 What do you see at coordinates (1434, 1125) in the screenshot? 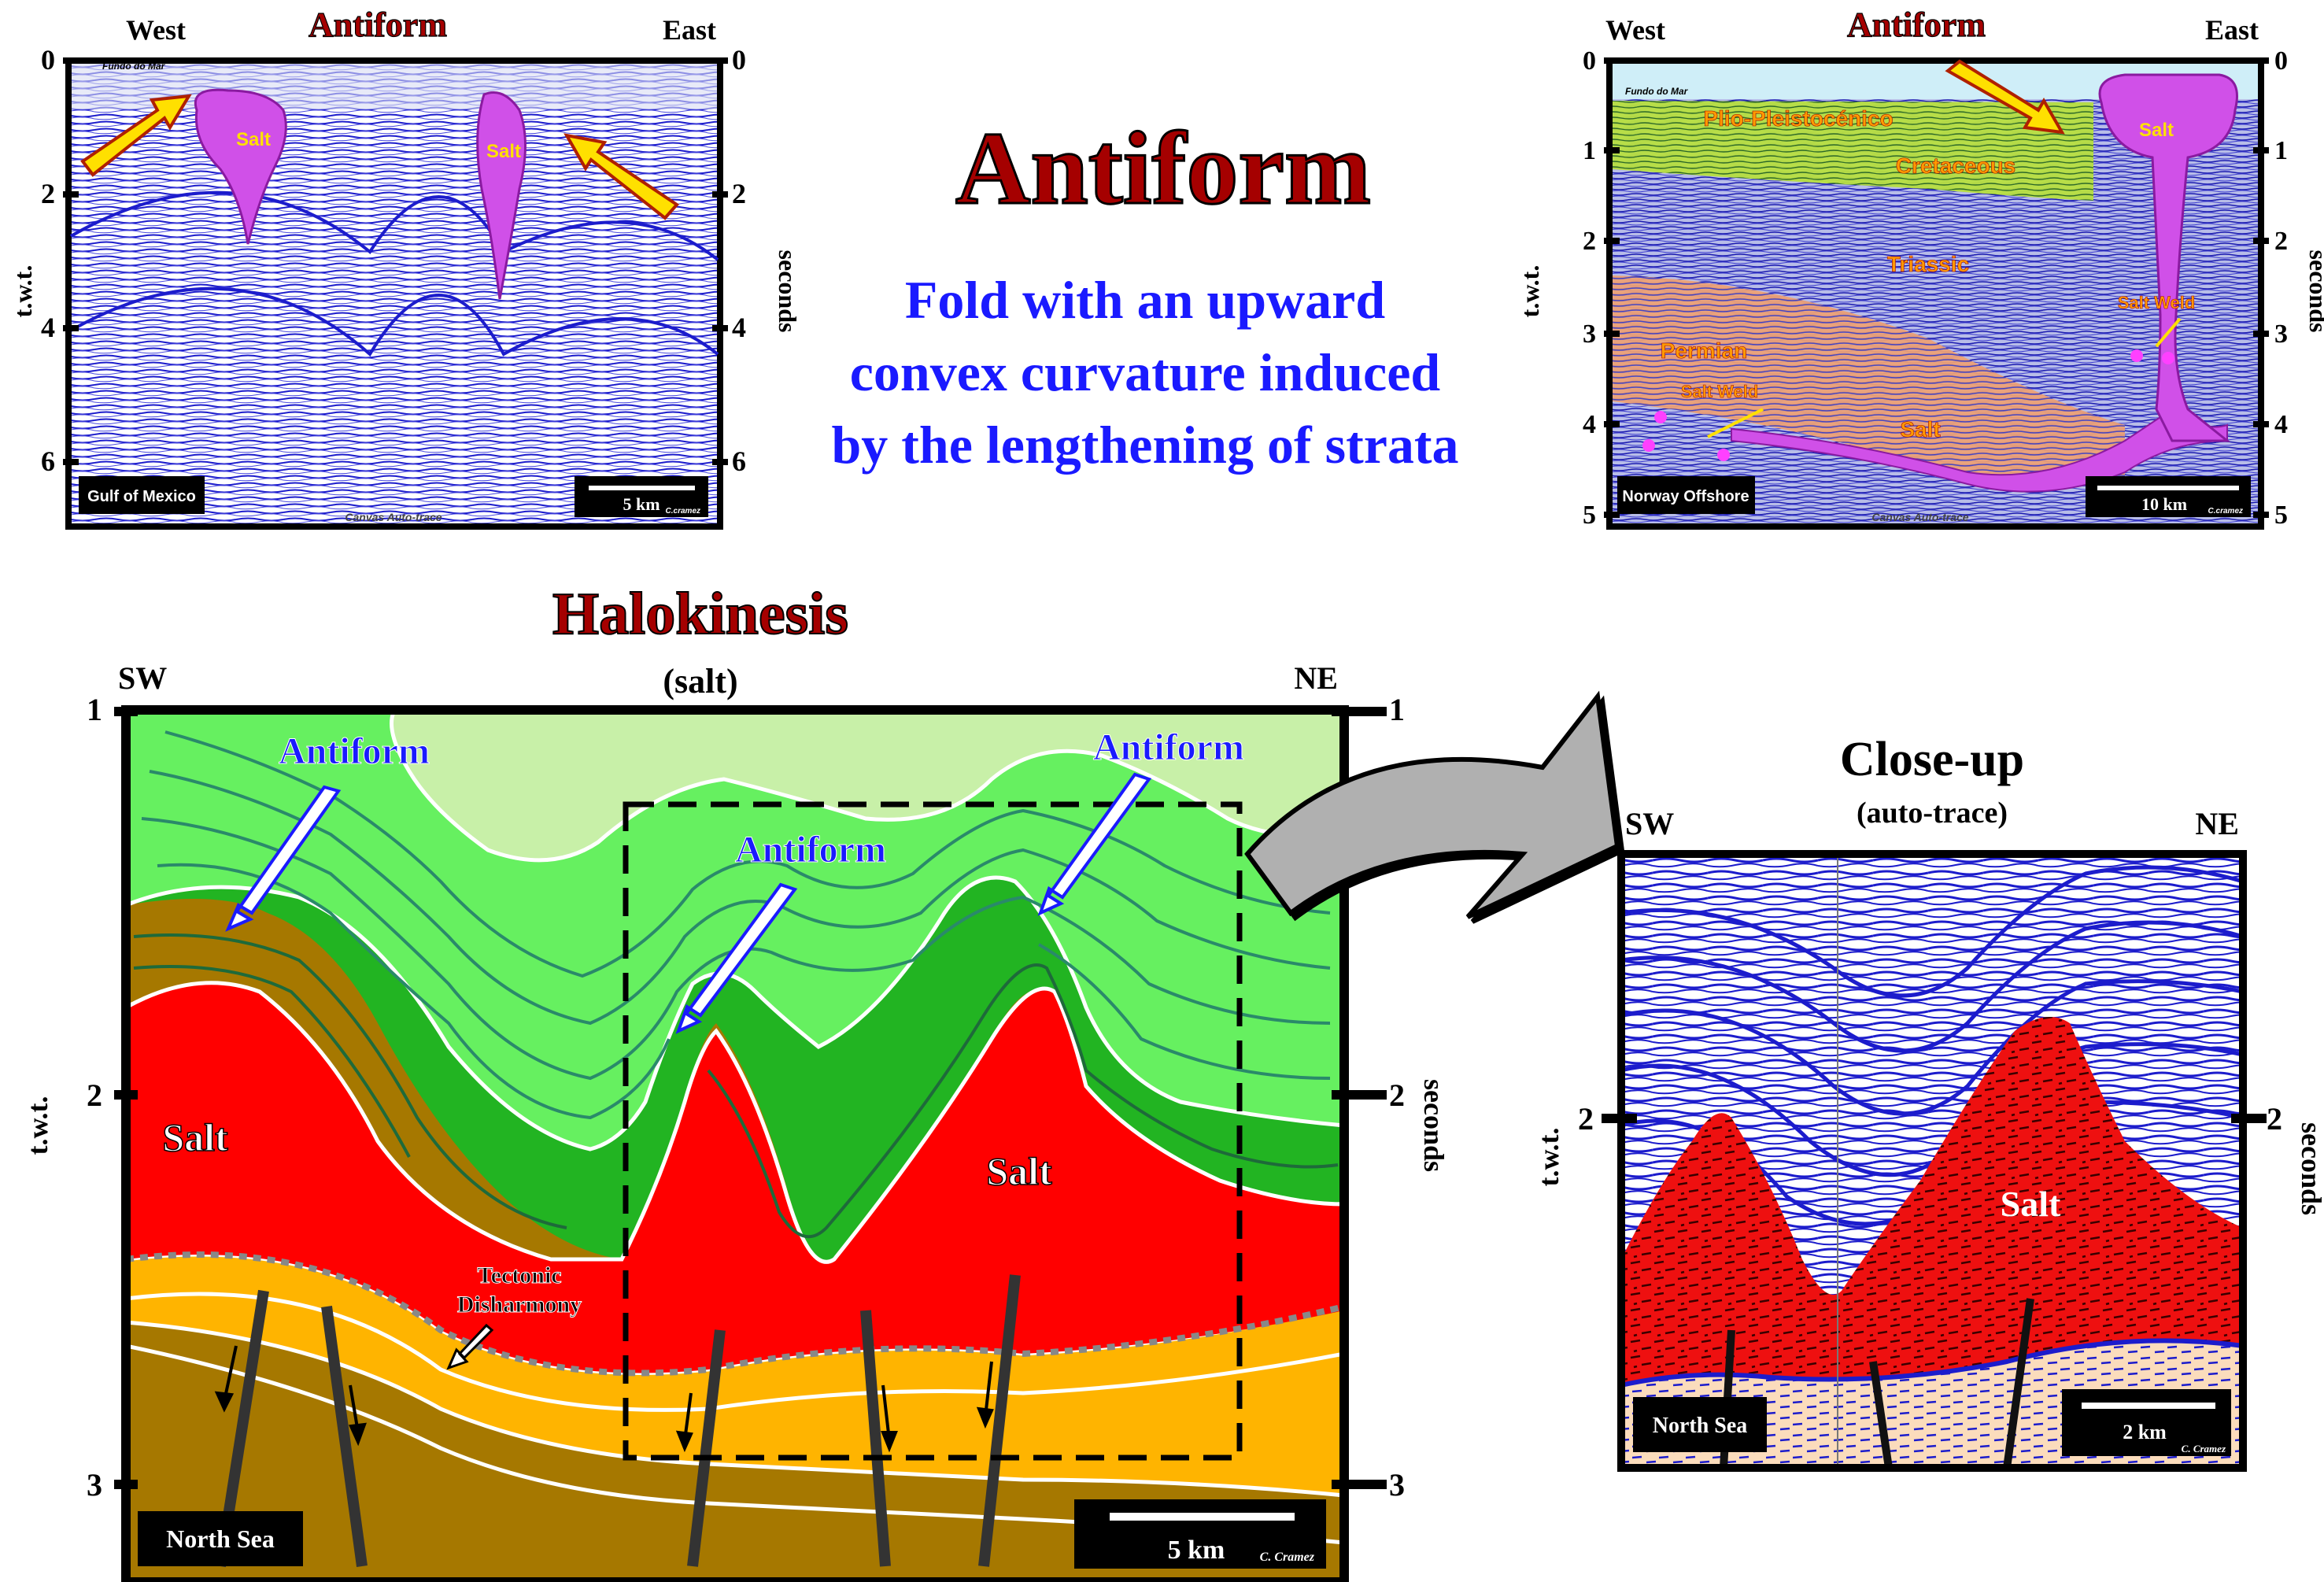
I see `halokinesis-right-axis-label: seconds` at bounding box center [1434, 1125].